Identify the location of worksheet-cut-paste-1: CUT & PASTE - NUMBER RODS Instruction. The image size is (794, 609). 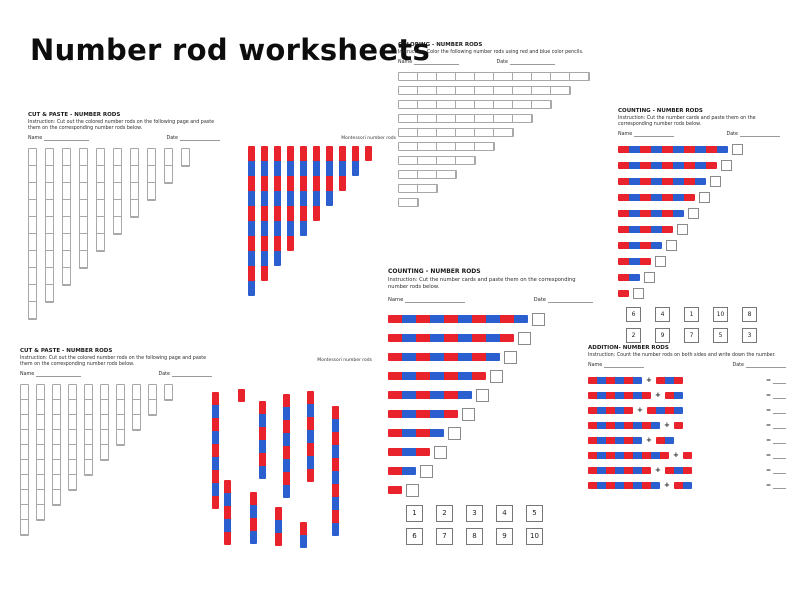
(124, 216).